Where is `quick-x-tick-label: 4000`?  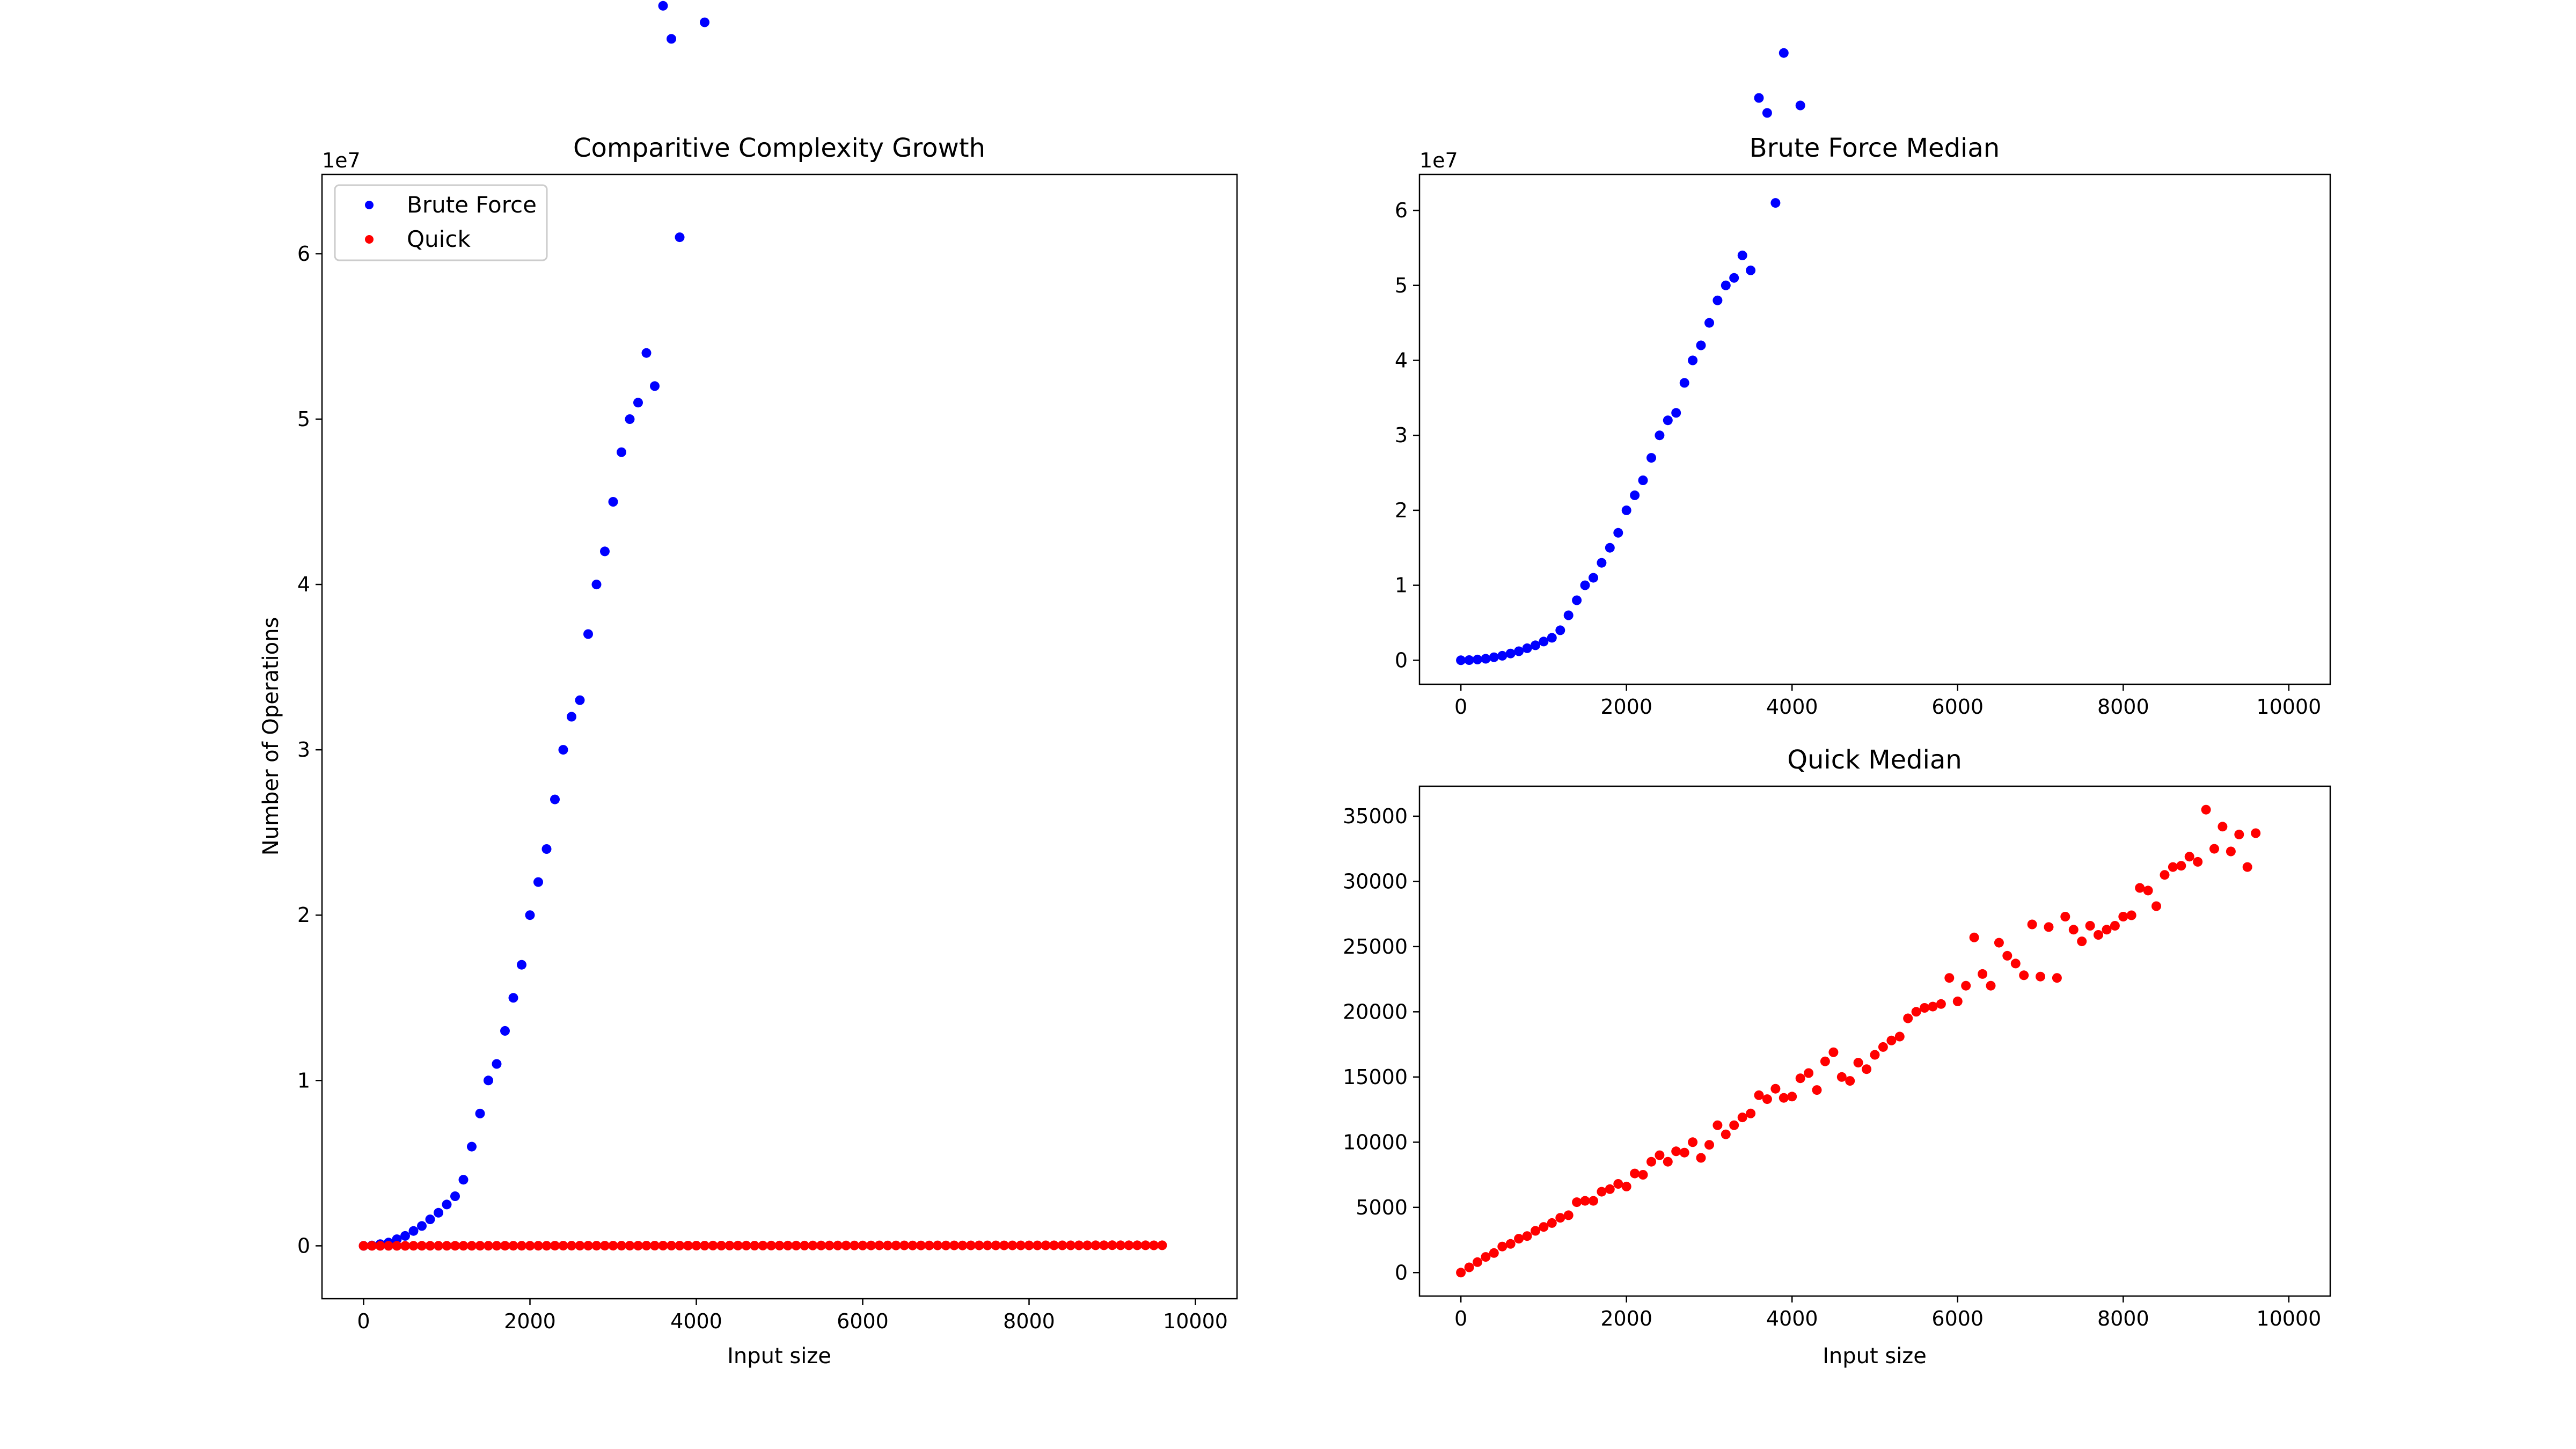
quick-x-tick-label: 4000 is located at coordinates (1792, 1318).